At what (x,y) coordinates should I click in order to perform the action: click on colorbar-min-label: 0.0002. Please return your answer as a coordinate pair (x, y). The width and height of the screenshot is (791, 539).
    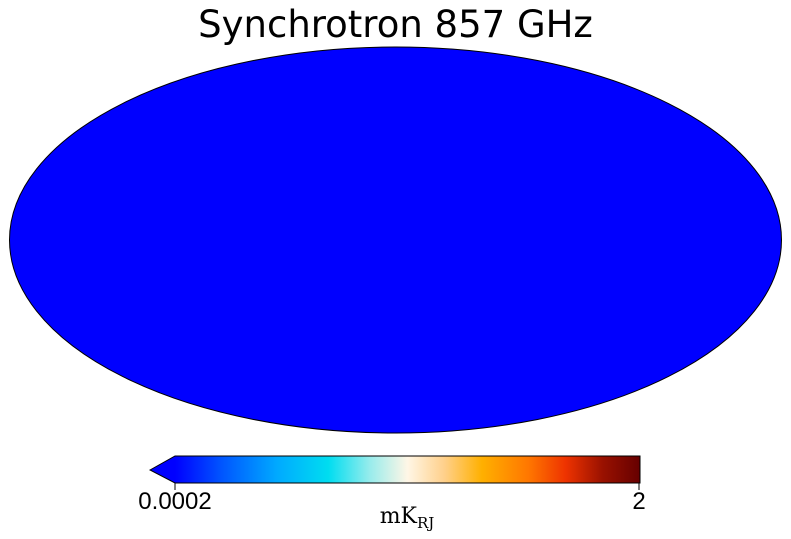
    Looking at the image, I should click on (174, 502).